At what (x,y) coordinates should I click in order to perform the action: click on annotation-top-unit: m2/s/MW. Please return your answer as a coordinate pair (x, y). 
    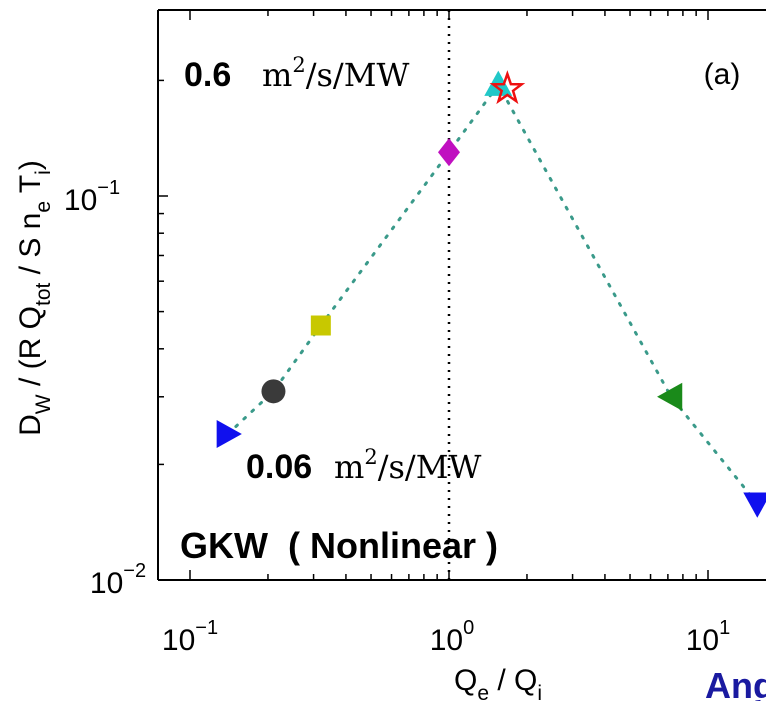
    Looking at the image, I should click on (335, 73).